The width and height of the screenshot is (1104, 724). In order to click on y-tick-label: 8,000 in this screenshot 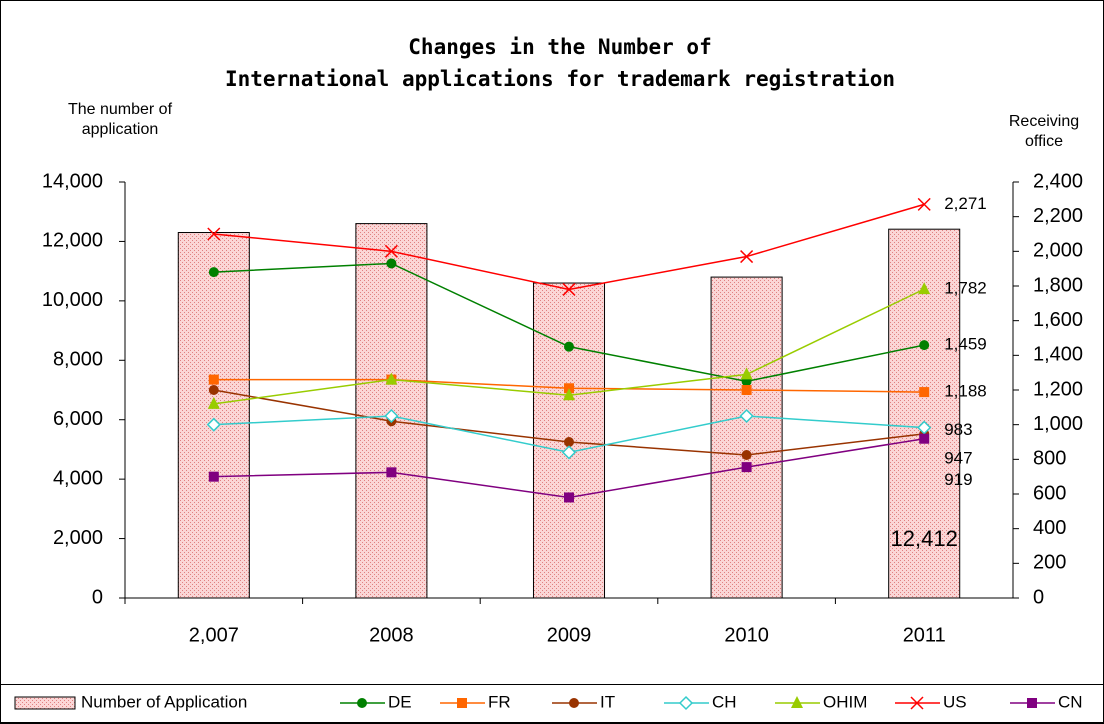, I will do `click(78, 360)`.